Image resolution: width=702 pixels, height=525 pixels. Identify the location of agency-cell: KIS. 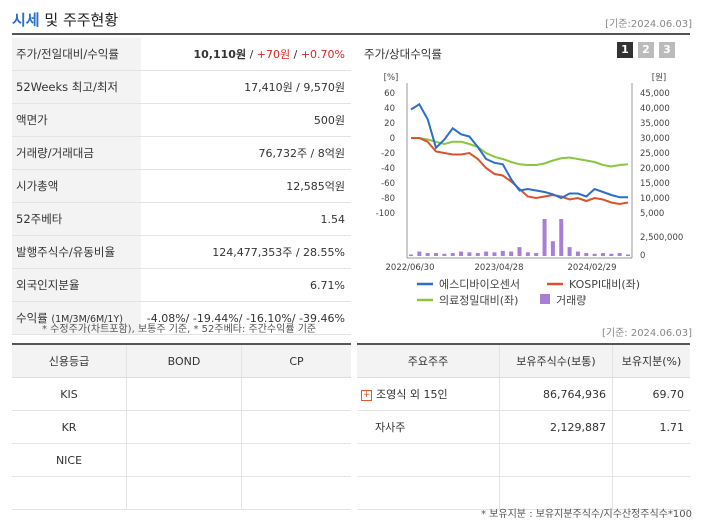
(69, 394).